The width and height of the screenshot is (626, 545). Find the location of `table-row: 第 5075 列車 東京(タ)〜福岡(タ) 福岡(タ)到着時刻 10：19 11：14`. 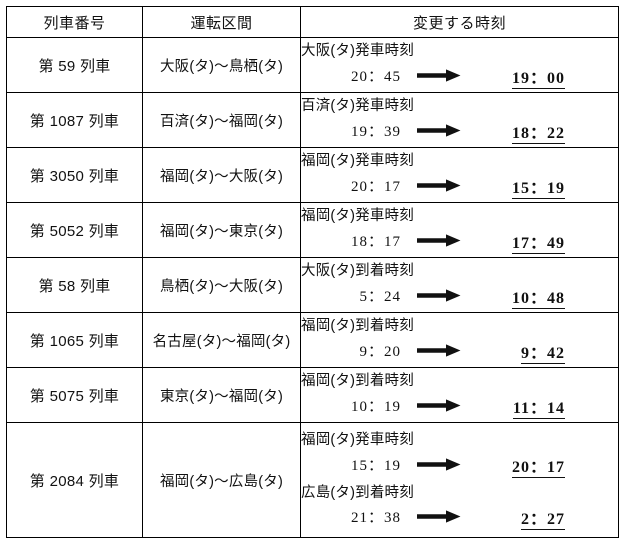

table-row: 第 5075 列車 東京(タ)〜福岡(タ) 福岡(タ)到着時刻 10：19 11：14 is located at coordinates (312, 395).